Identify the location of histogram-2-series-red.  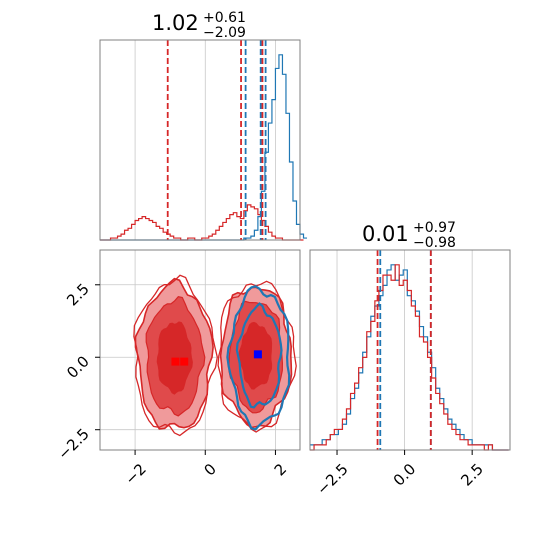
(409, 357).